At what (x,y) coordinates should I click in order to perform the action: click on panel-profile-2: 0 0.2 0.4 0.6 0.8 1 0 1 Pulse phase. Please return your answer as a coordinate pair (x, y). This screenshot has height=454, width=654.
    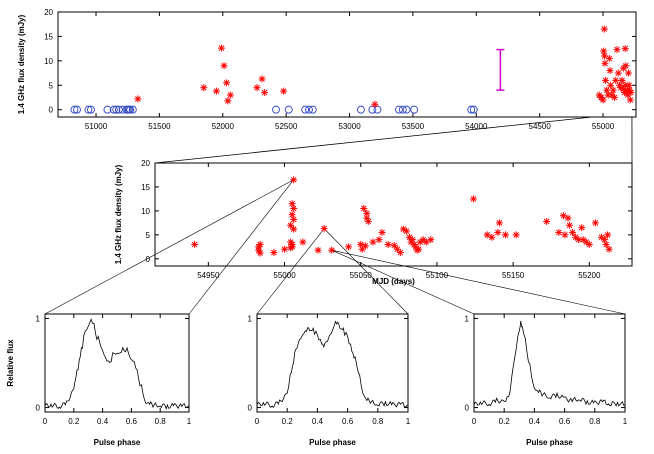
    Looking at the image, I should click on (329, 380).